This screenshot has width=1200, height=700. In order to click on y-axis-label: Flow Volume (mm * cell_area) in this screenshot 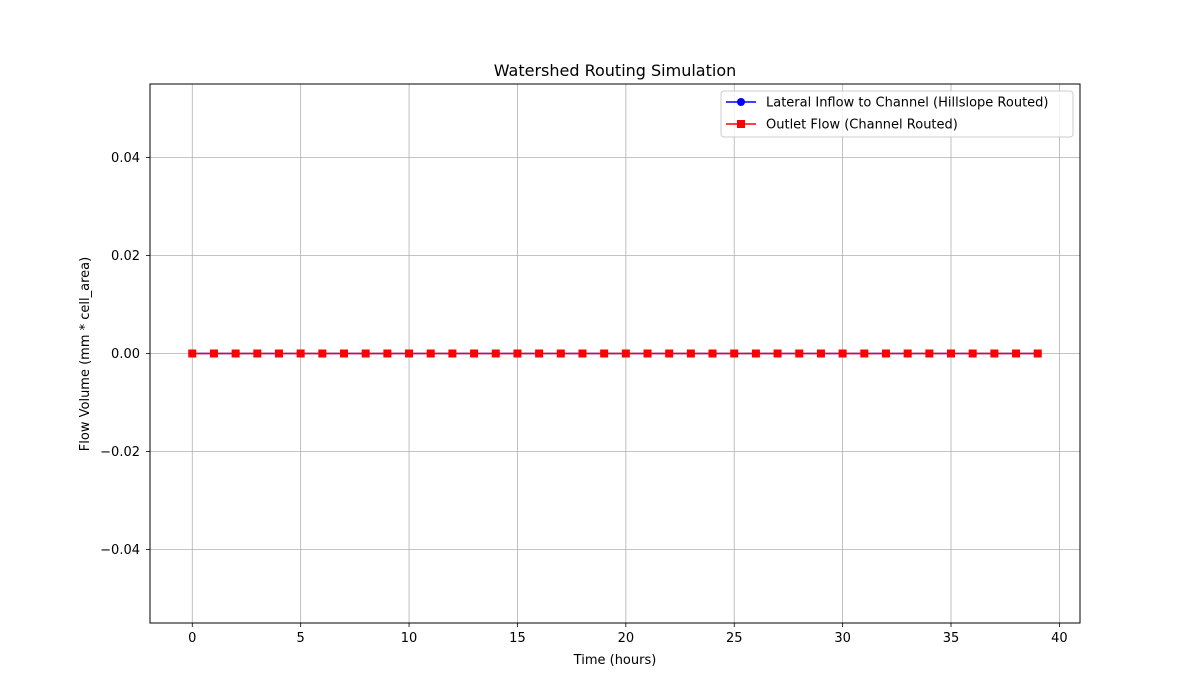, I will do `click(85, 354)`.